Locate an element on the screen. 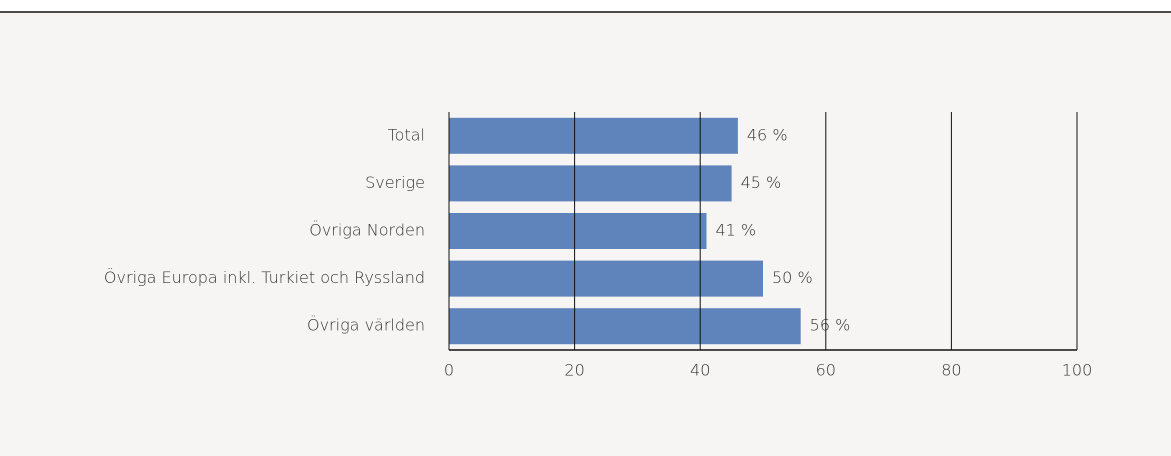 Image resolution: width=1171 pixels, height=456 pixels. category-label: Övriga Europa inkl. Turkiet och Ryssland is located at coordinates (264, 277).